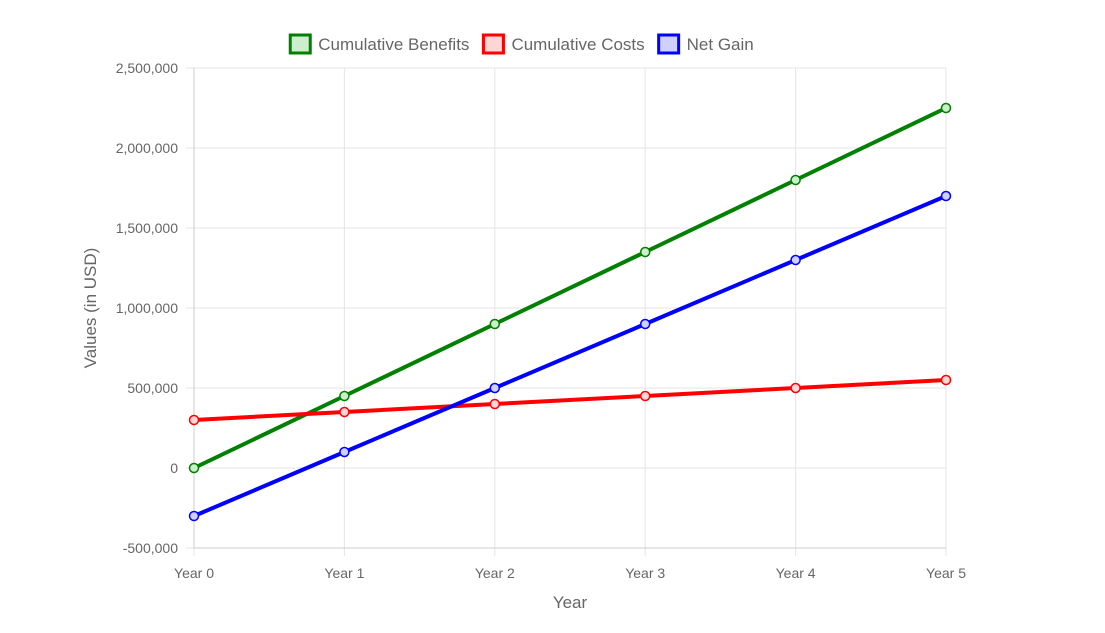 This screenshot has height=633, width=1105. What do you see at coordinates (577, 44) in the screenshot?
I see `legend-label: Cumulative Costs` at bounding box center [577, 44].